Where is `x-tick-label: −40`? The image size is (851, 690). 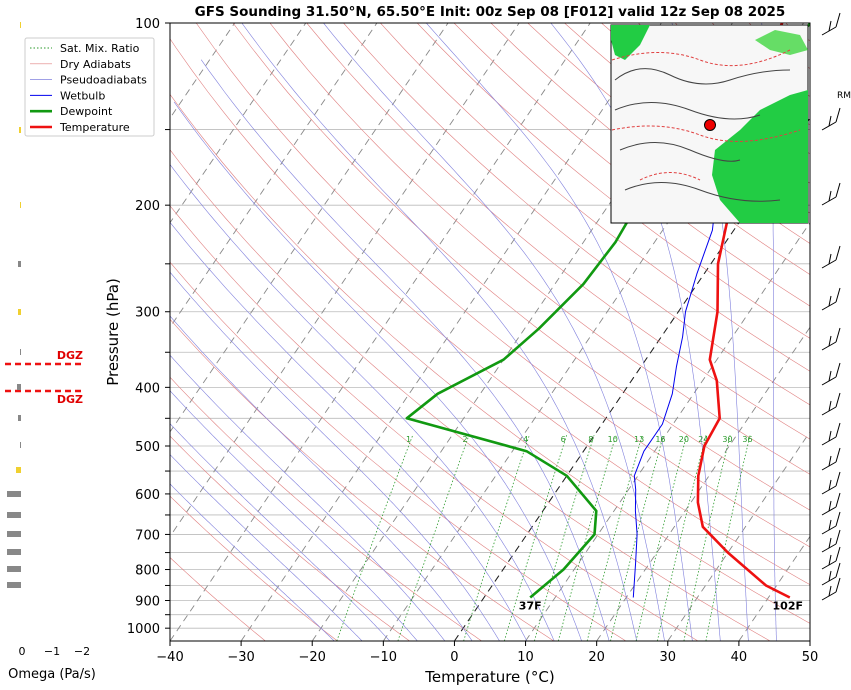
x-tick-label: −40 is located at coordinates (169, 657).